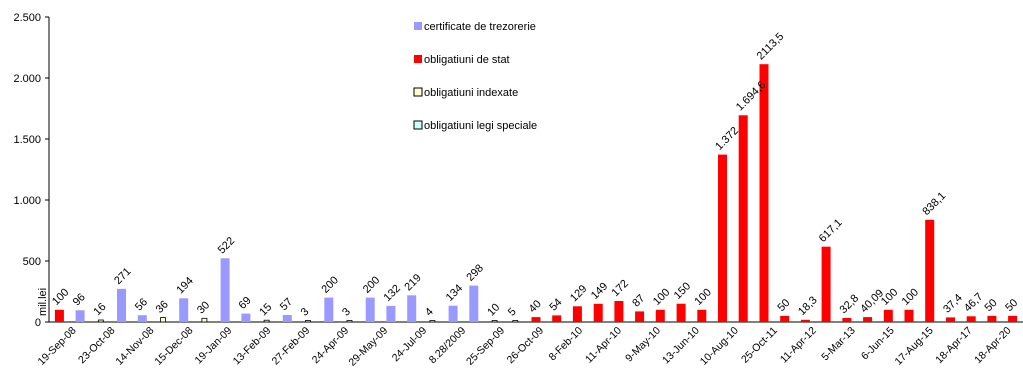  Describe the element at coordinates (771, 47) in the screenshot. I see `data-label: 2113,5` at that location.